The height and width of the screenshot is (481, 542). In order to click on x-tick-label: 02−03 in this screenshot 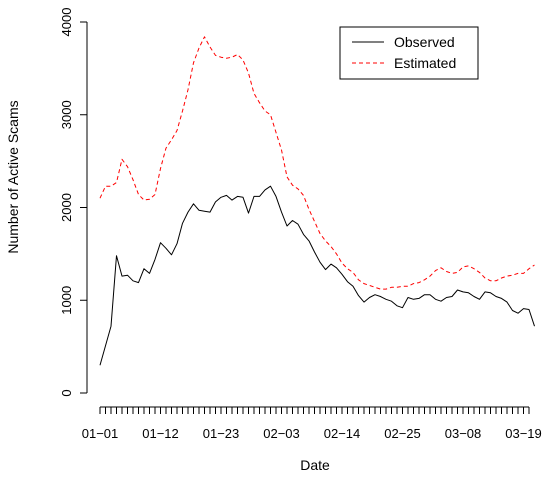, I will do `click(281, 433)`.